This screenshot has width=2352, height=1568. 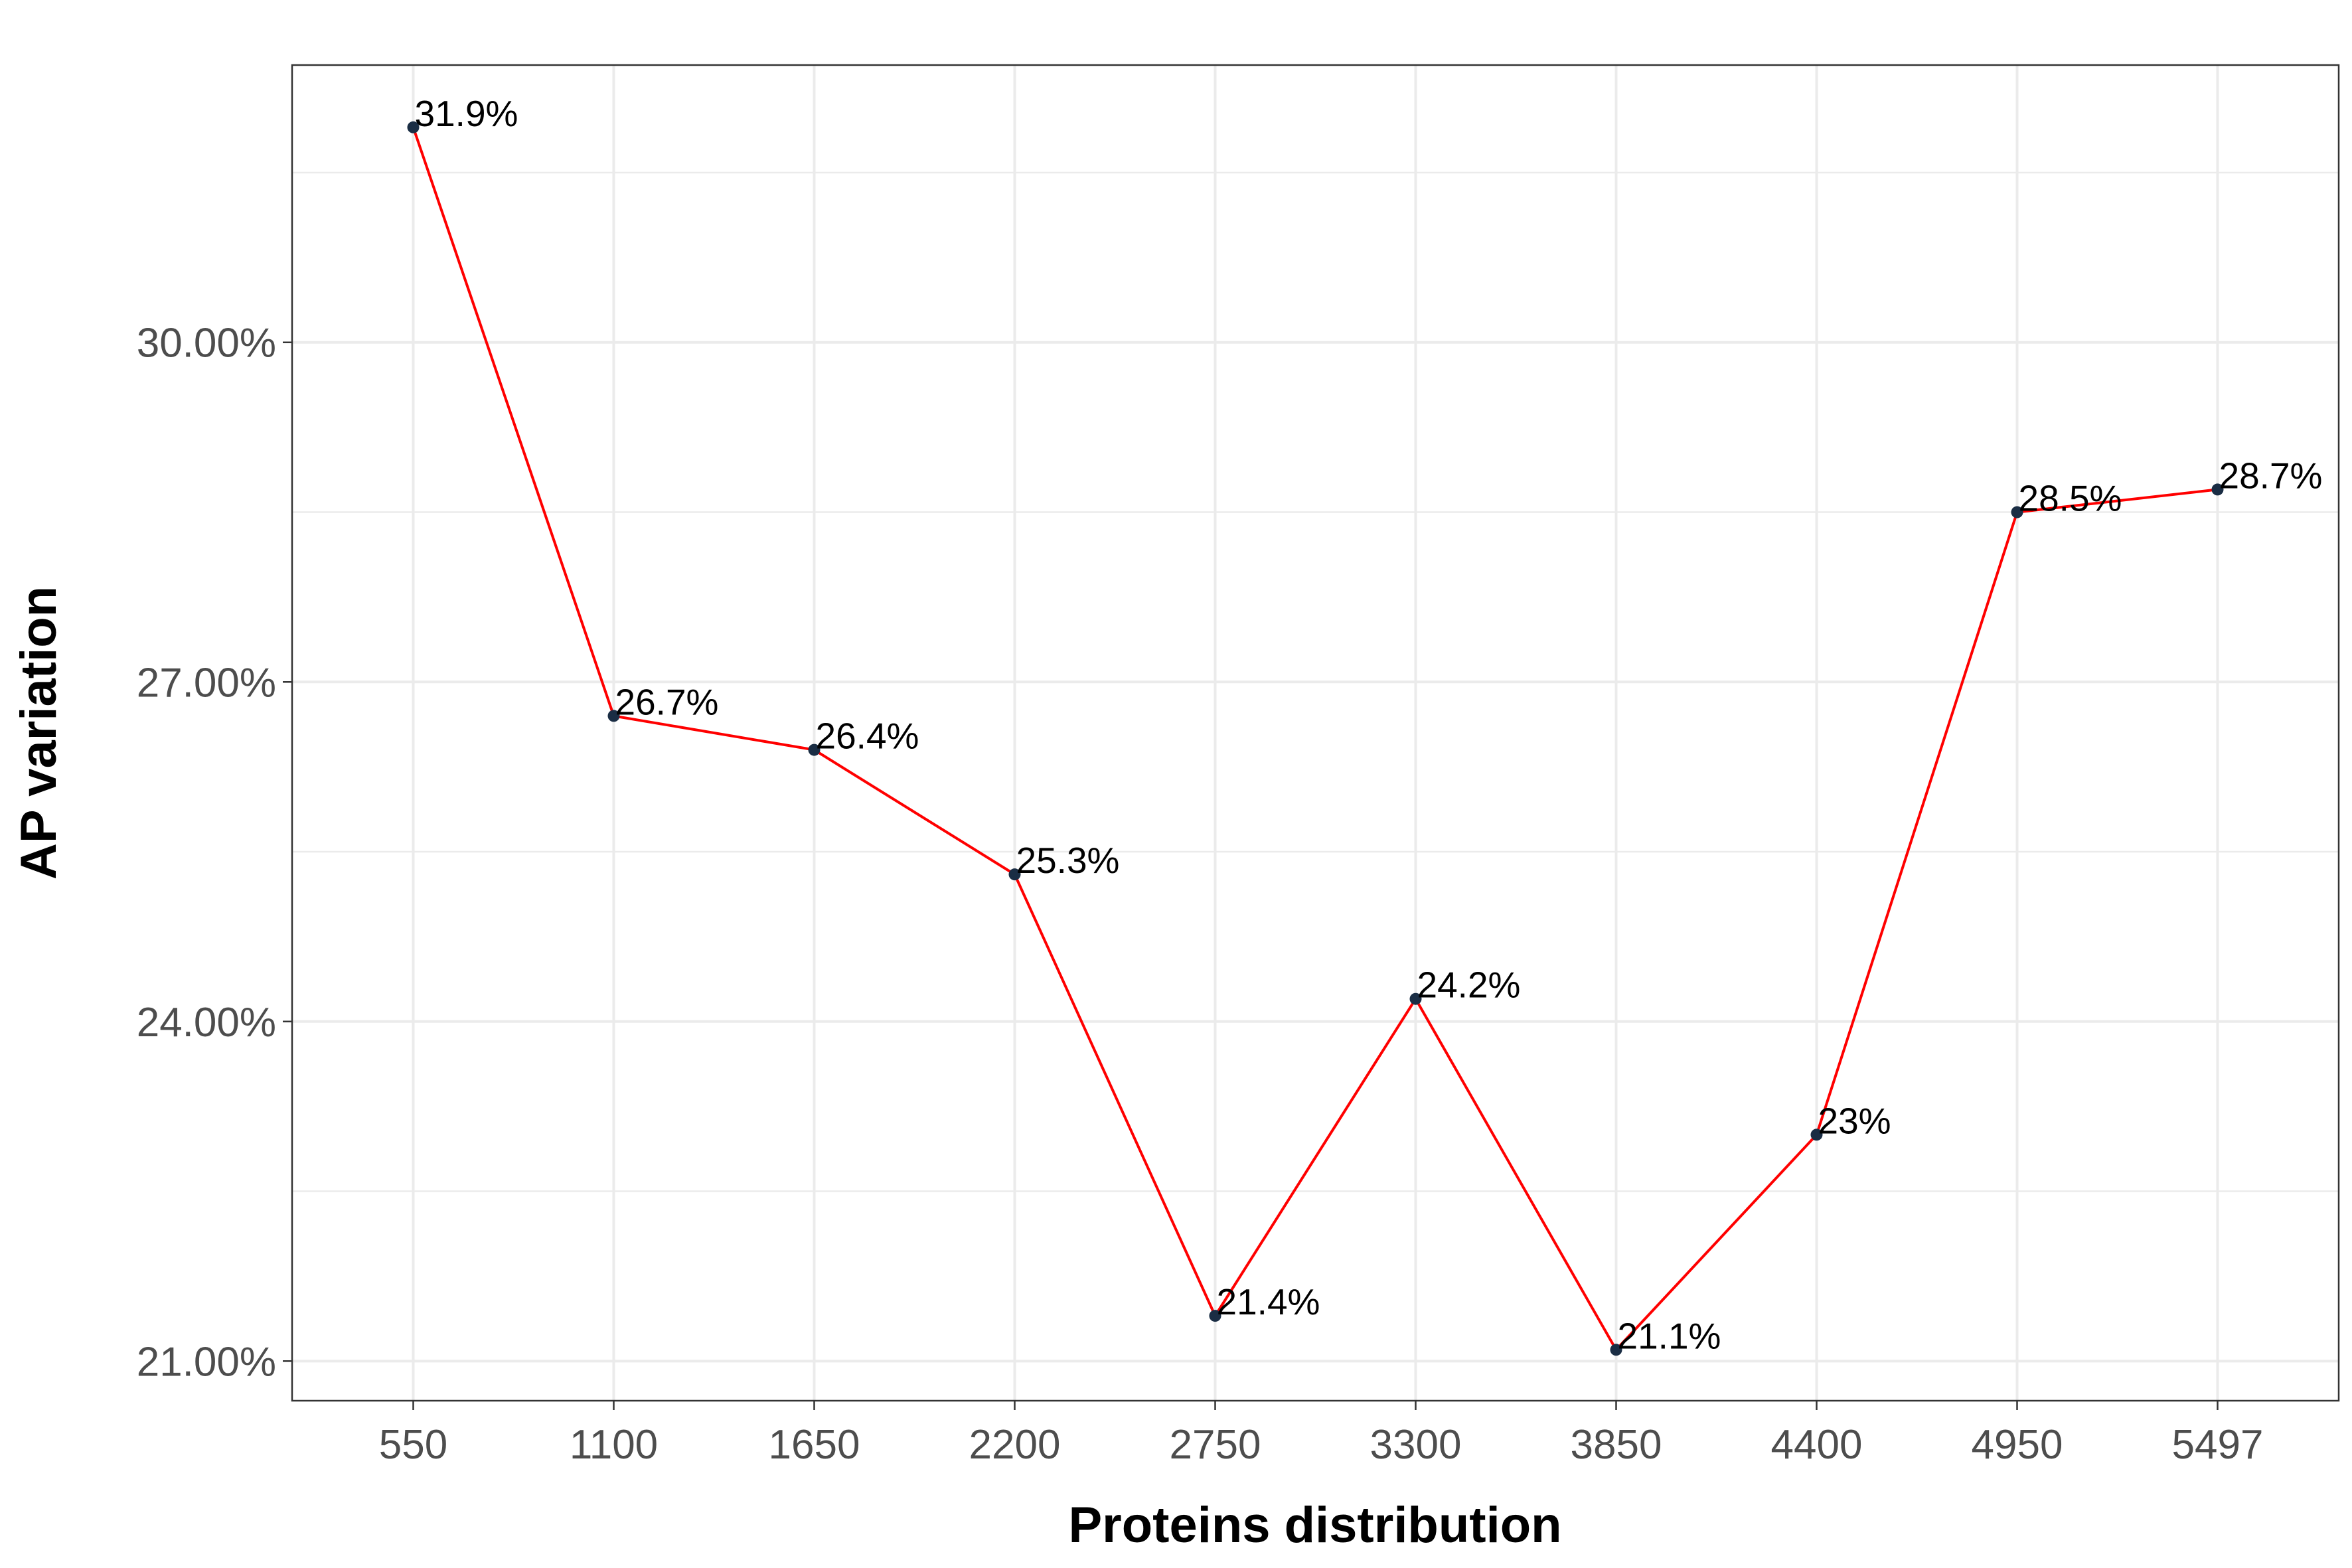 What do you see at coordinates (2271, 475) in the screenshot?
I see `data-label: 28.7%` at bounding box center [2271, 475].